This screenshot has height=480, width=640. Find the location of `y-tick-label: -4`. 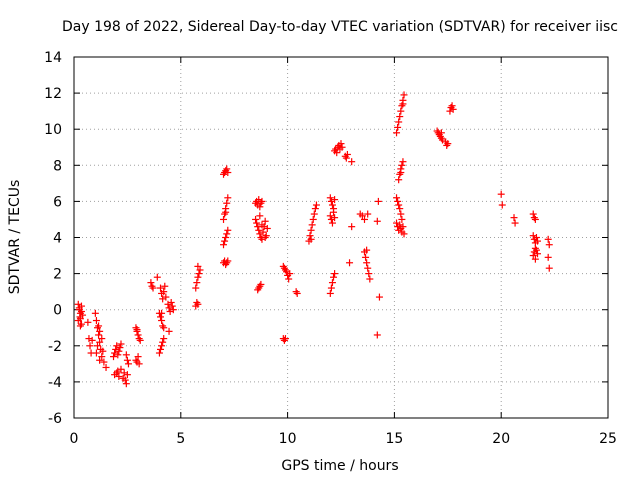

y-tick-label: -4 is located at coordinates (55, 383).